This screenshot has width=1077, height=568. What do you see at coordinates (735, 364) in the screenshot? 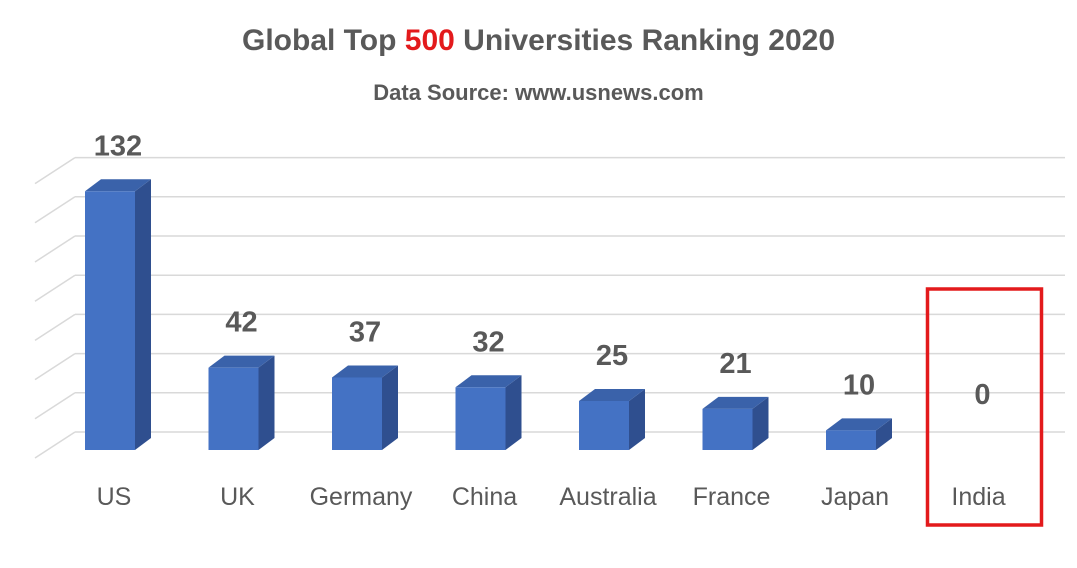
I see `data-label: 21` at bounding box center [735, 364].